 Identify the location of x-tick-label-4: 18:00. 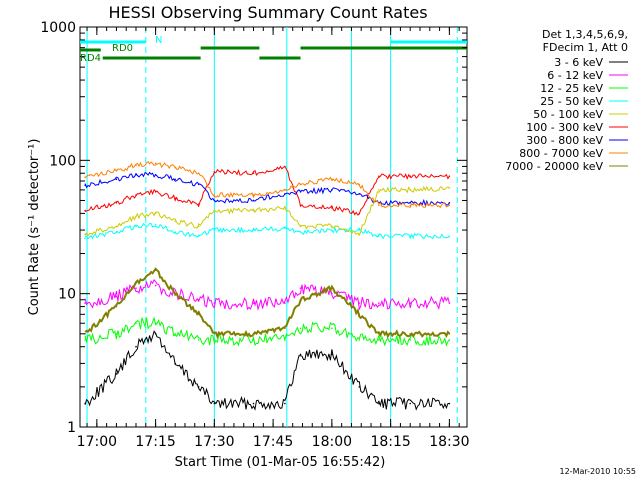
(332, 442).